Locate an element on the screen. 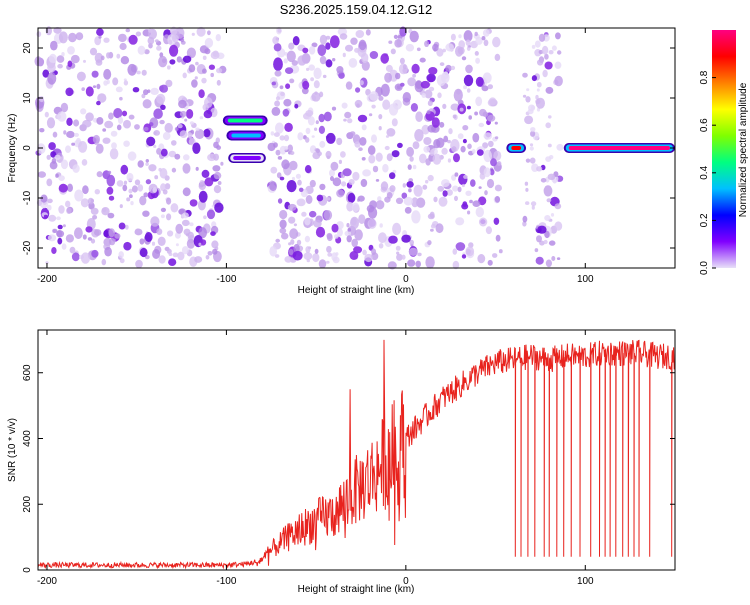 The image size is (750, 605). y-tick-label: 600 is located at coordinates (27, 372).